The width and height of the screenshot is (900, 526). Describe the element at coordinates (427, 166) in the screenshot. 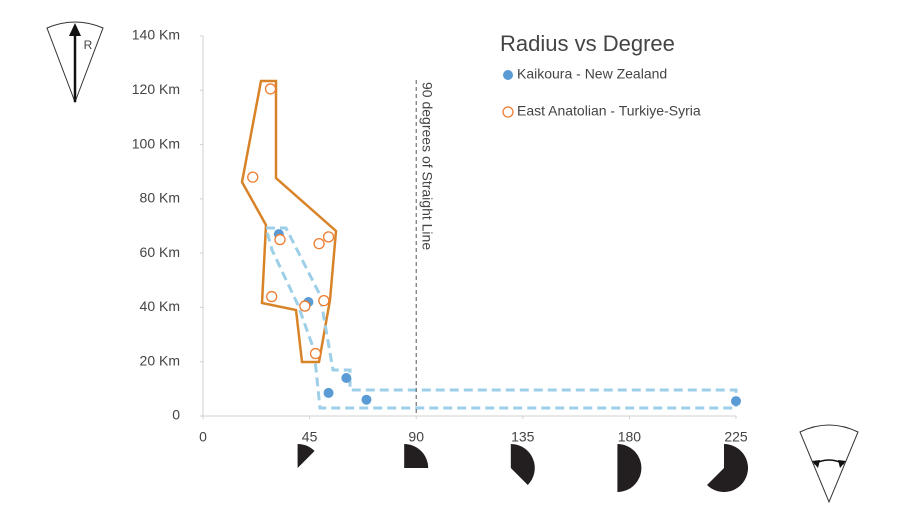

I see `reference-label: 90 degrees of Straight Line` at that location.